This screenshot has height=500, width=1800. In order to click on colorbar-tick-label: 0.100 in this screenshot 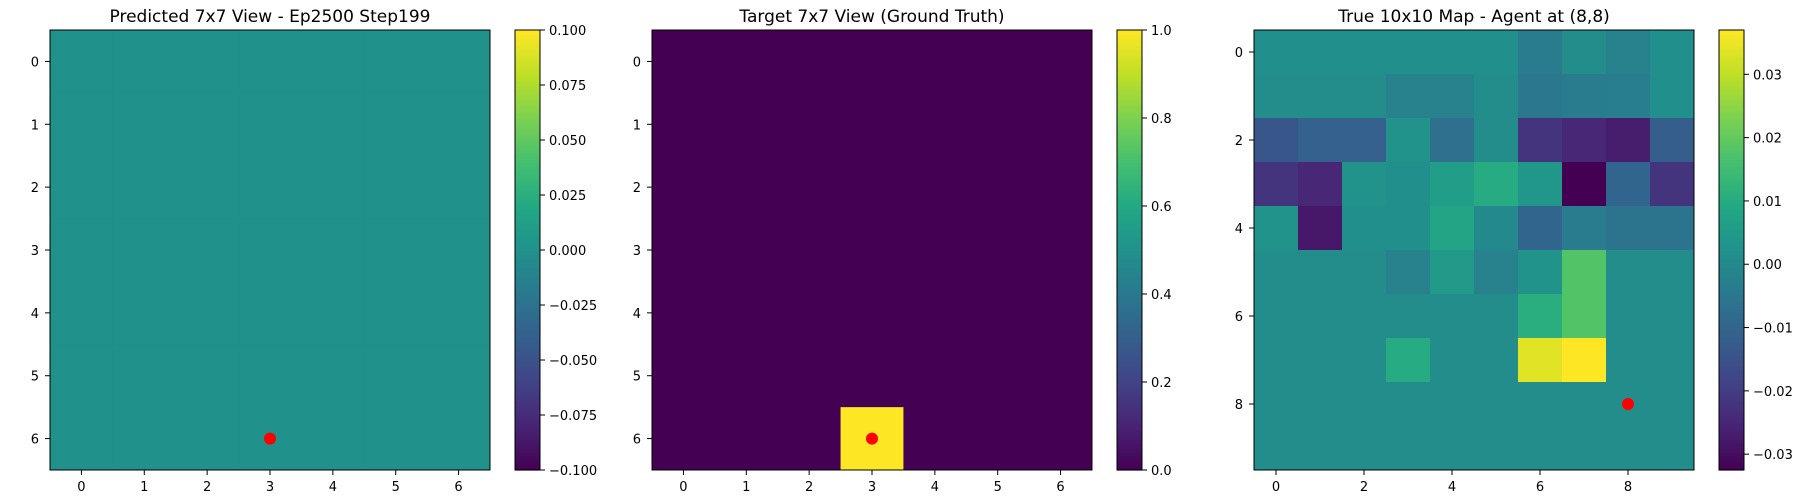, I will do `click(567, 31)`.